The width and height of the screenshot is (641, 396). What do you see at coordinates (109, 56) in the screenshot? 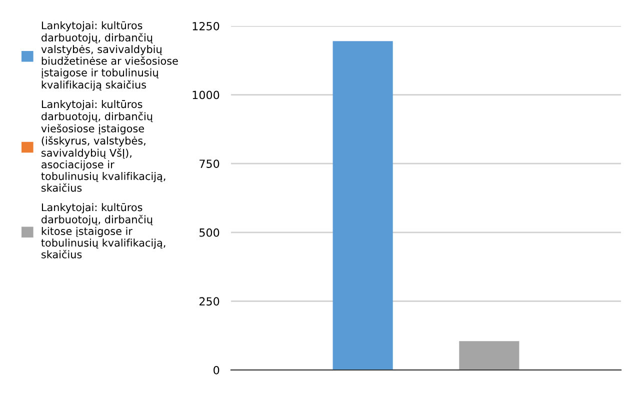
I see `legend-label: Lankytojai: kultūros darbuotojų, dirbančių valstybės, savivaldybių biudžetinėse ar viešosiose įstaigose ir tobulinusių kvalifikaciją skaičius` at bounding box center [109, 56].